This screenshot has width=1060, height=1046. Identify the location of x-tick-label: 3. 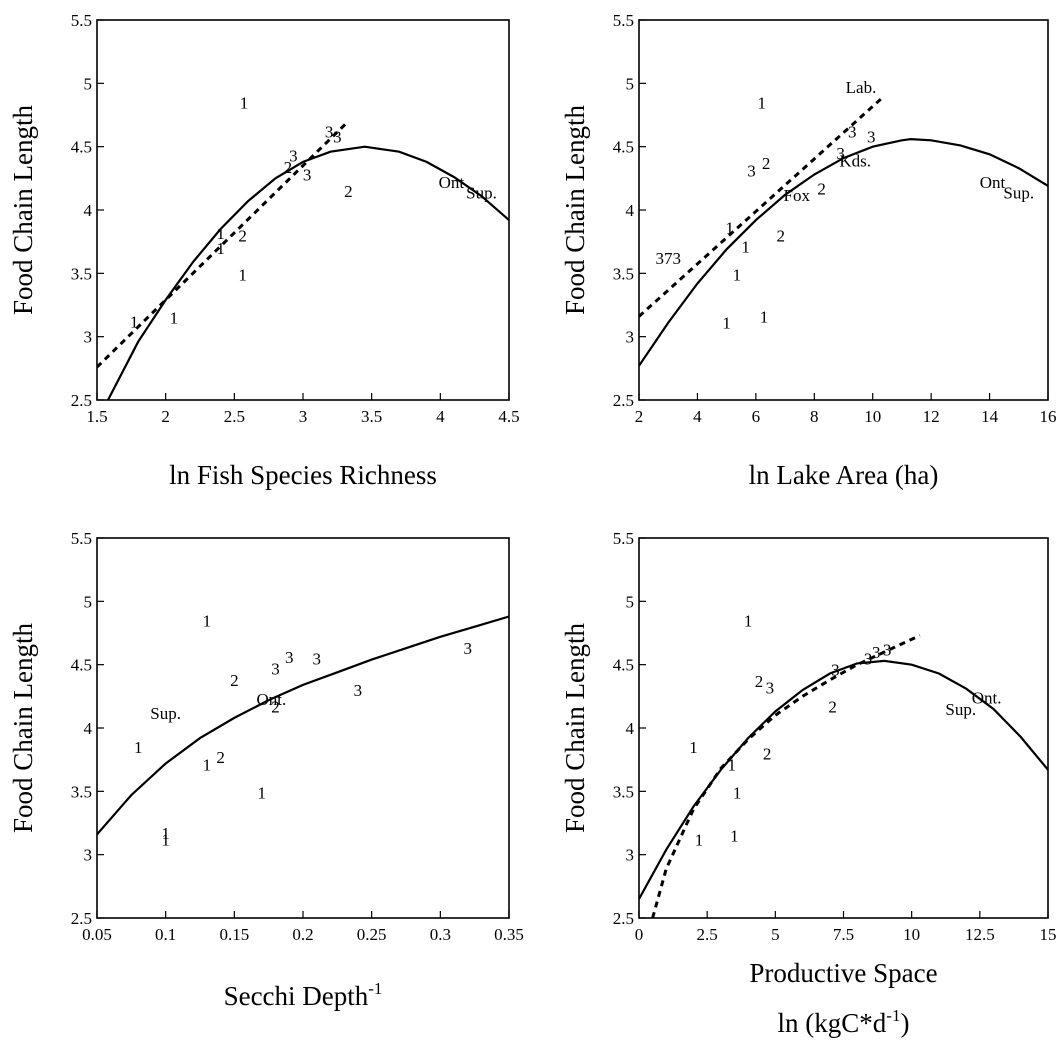
(303, 416).